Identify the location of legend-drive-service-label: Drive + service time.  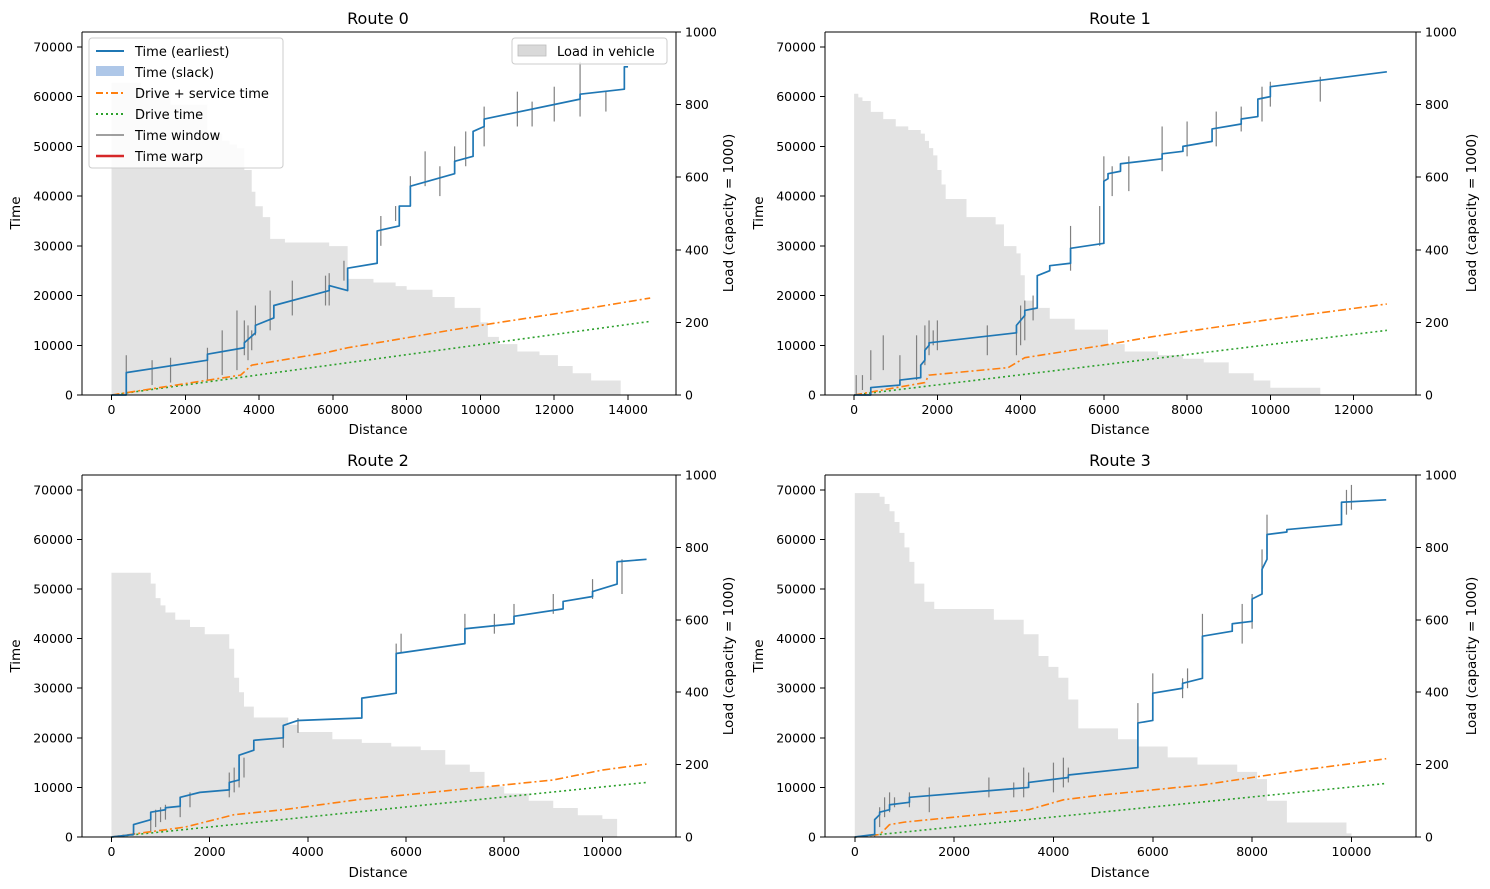
(202, 94).